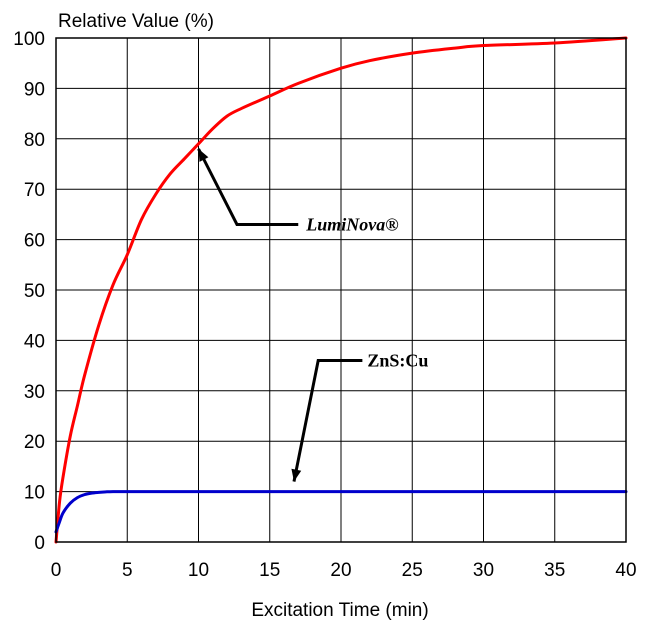  Describe the element at coordinates (136, 21) in the screenshot. I see `y-axis-title: Relative Value (%)` at that location.